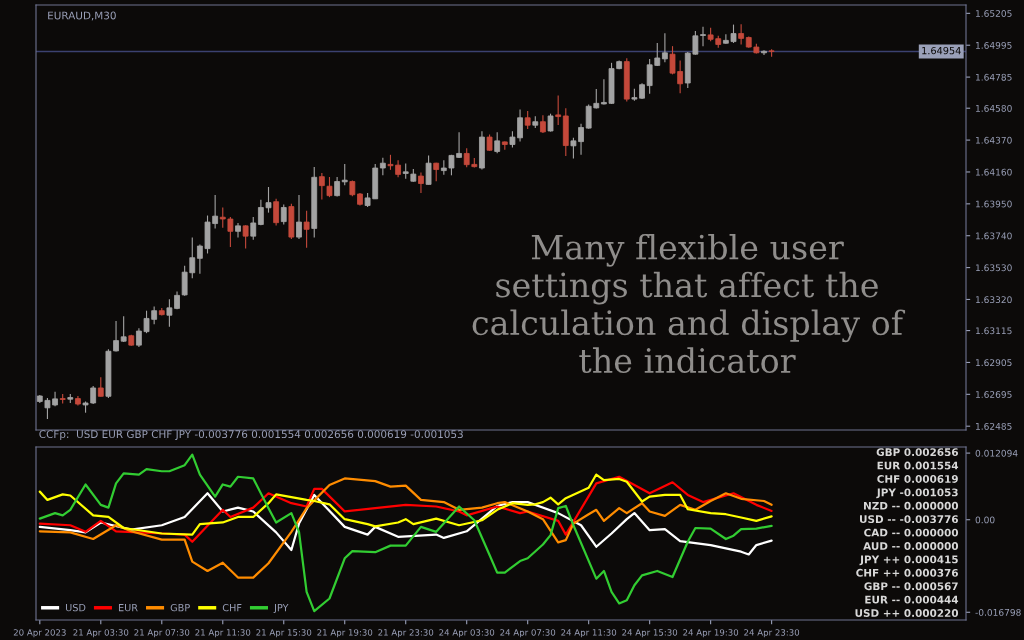 The image size is (1024, 640). I want to click on legend-label: JPY, so click(281, 609).